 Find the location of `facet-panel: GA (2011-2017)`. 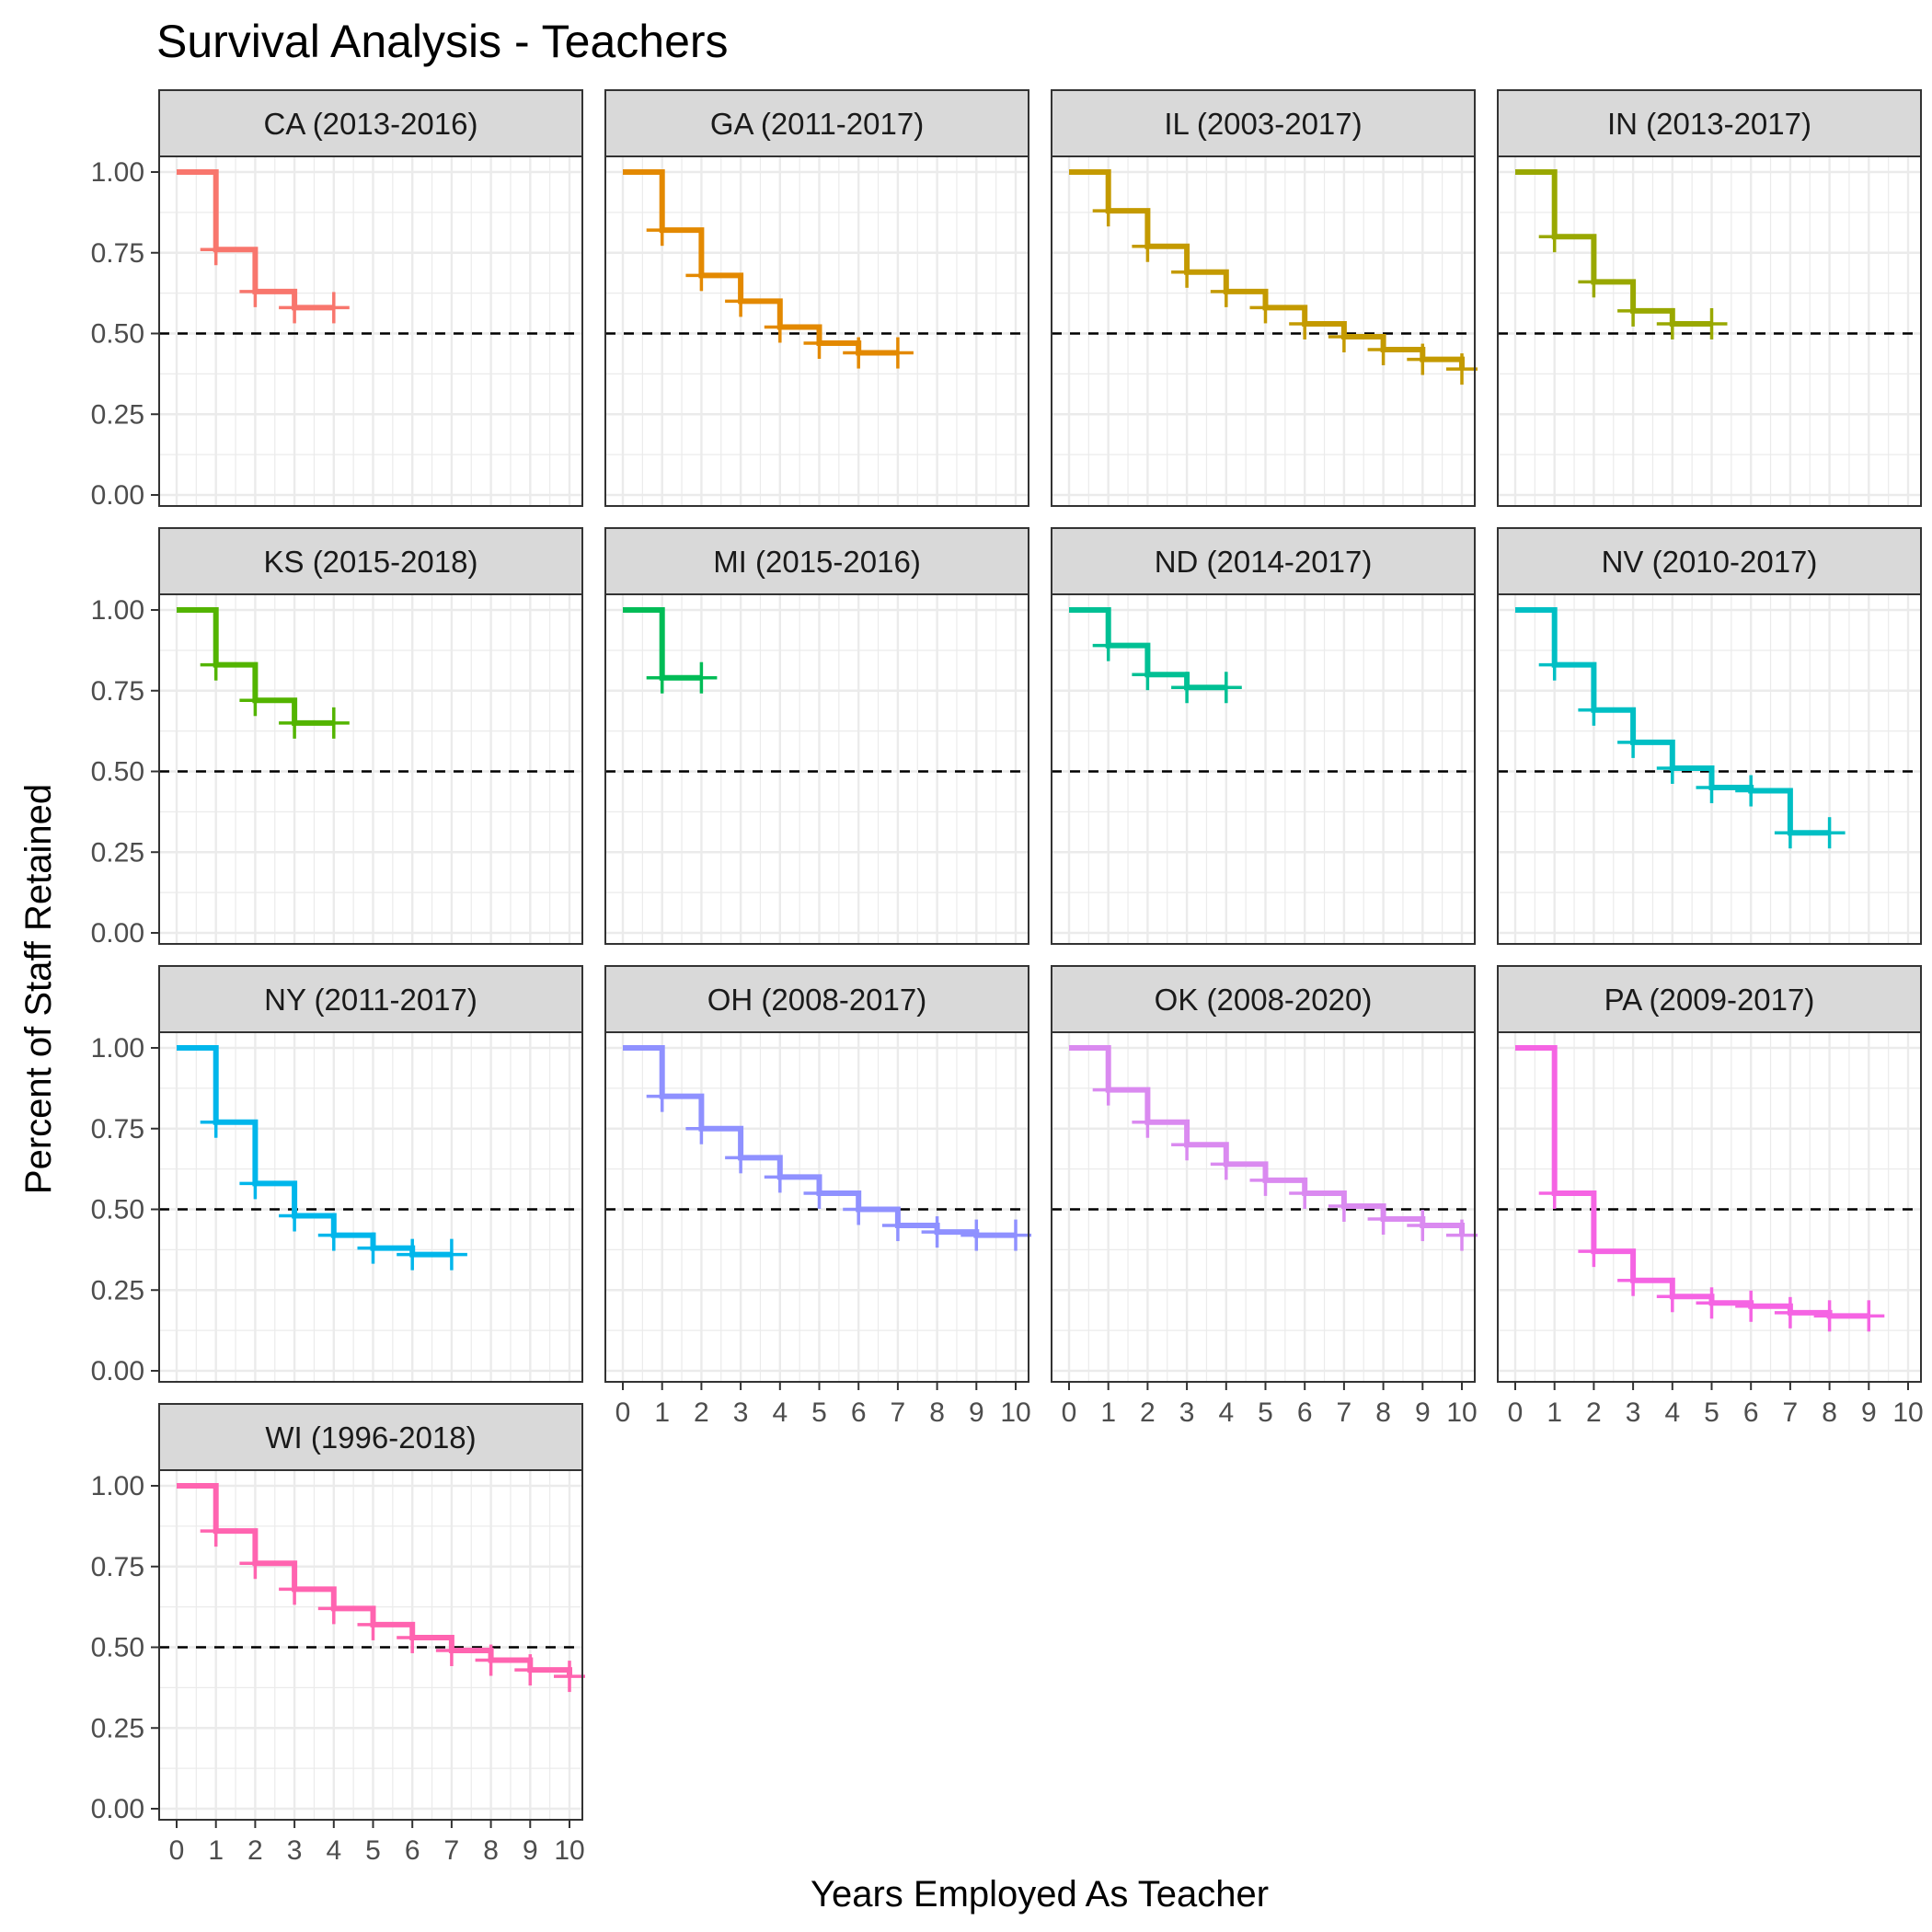

facet-panel: GA (2011-2017) is located at coordinates (816, 298).